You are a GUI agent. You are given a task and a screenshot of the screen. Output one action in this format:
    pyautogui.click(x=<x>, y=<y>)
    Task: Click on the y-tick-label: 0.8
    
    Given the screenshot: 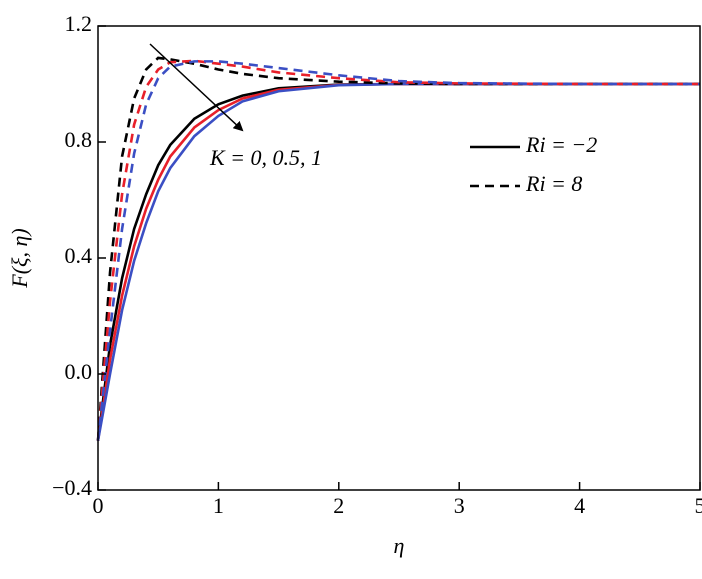 What is the action you would take?
    pyautogui.click(x=79, y=139)
    